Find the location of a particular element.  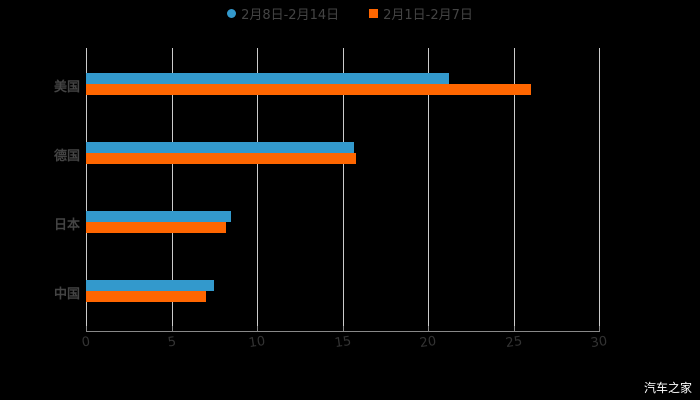

category-label: 日本 is located at coordinates (66, 225).